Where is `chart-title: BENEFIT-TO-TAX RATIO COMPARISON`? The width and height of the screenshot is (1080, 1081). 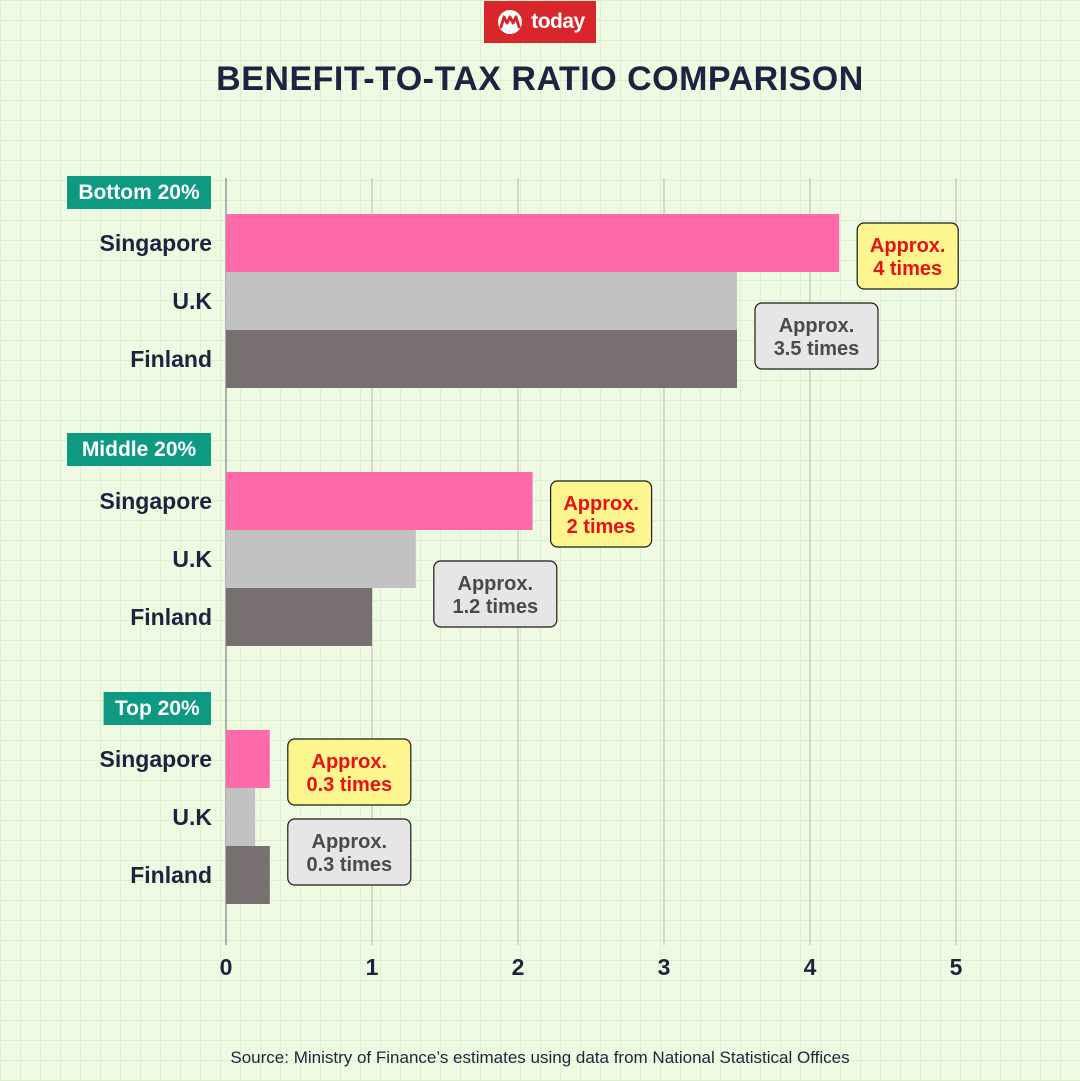 chart-title: BENEFIT-TO-TAX RATIO COMPARISON is located at coordinates (540, 79).